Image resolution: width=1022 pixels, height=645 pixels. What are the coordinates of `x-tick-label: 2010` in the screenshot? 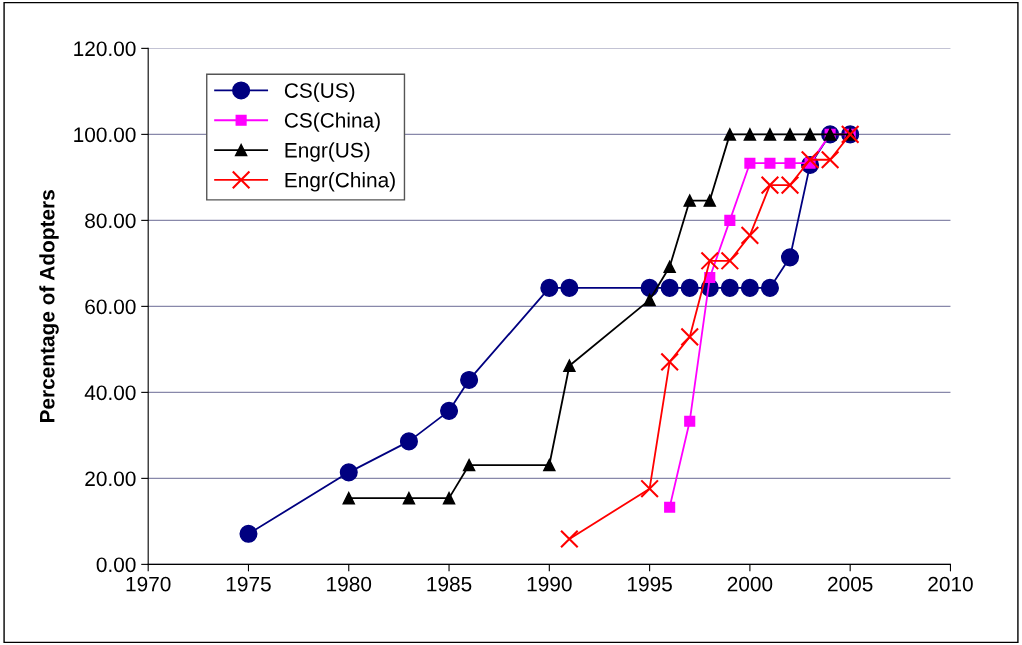 It's located at (950, 584).